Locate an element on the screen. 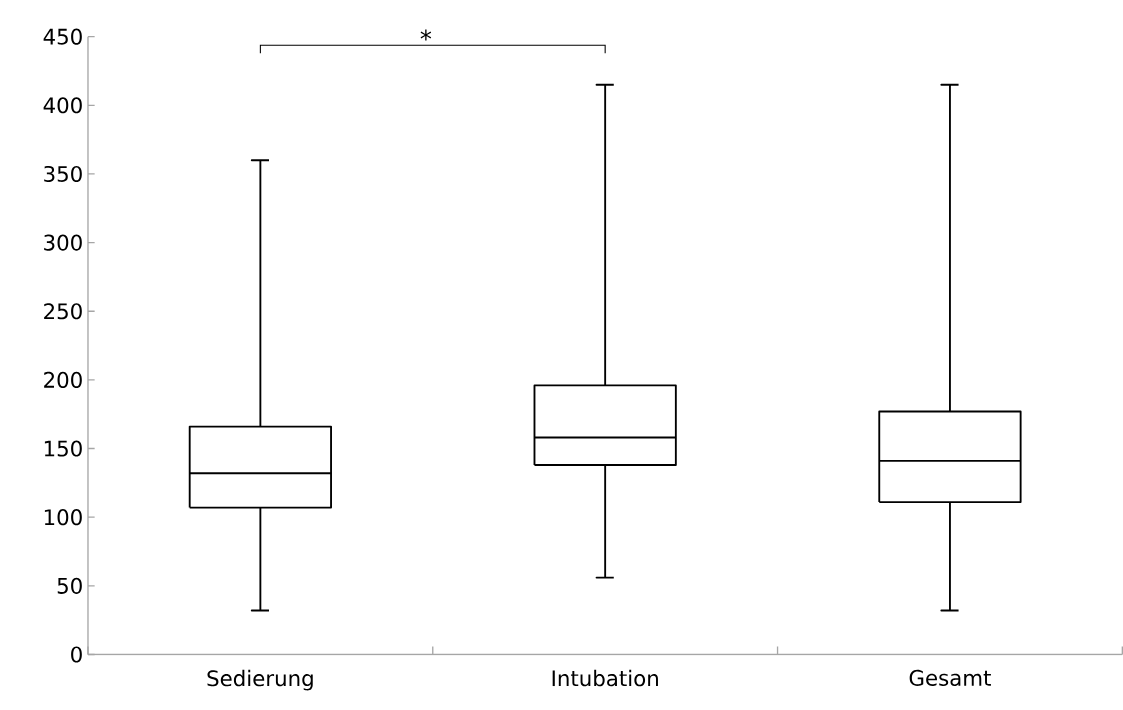 Image resolution: width=1123 pixels, height=710 pixels. x-tick-label: Gesamt is located at coordinates (950, 677).